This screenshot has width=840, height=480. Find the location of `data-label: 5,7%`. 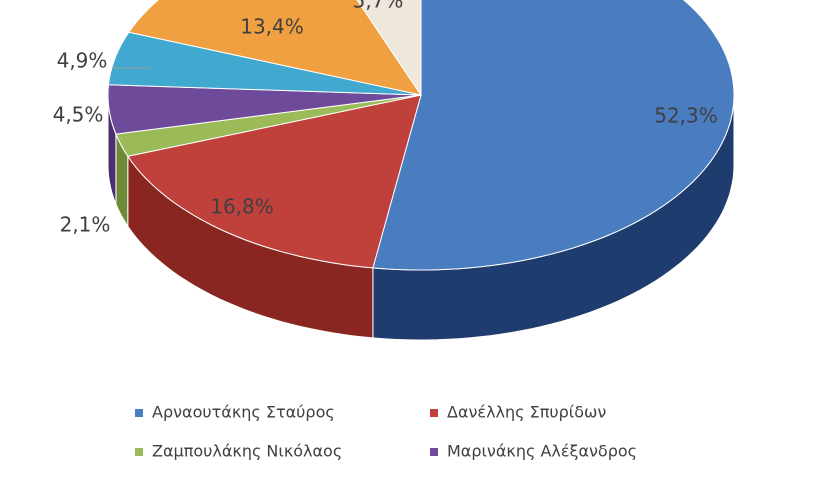

data-label: 5,7% is located at coordinates (378, 6).